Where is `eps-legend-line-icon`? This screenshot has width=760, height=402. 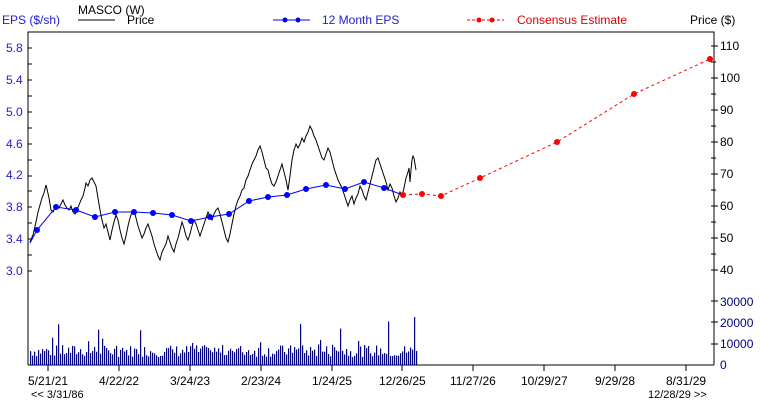
eps-legend-line-icon is located at coordinates (291, 20).